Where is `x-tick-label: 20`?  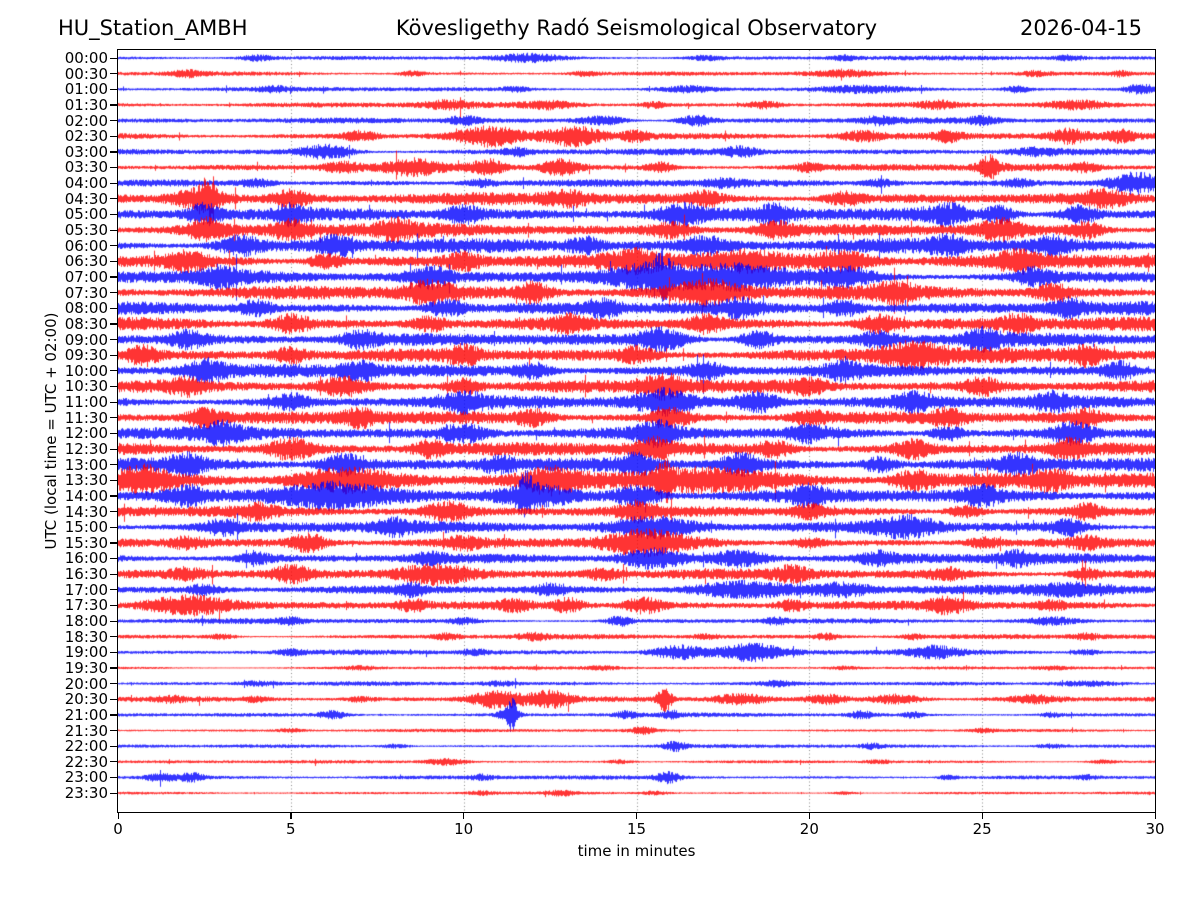
x-tick-label: 20 is located at coordinates (809, 829).